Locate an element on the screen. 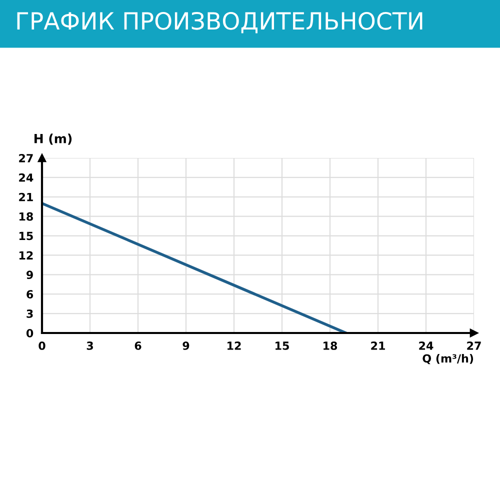 Image resolution: width=500 pixels, height=500 pixels. y-tick-label: 9 is located at coordinates (29, 275).